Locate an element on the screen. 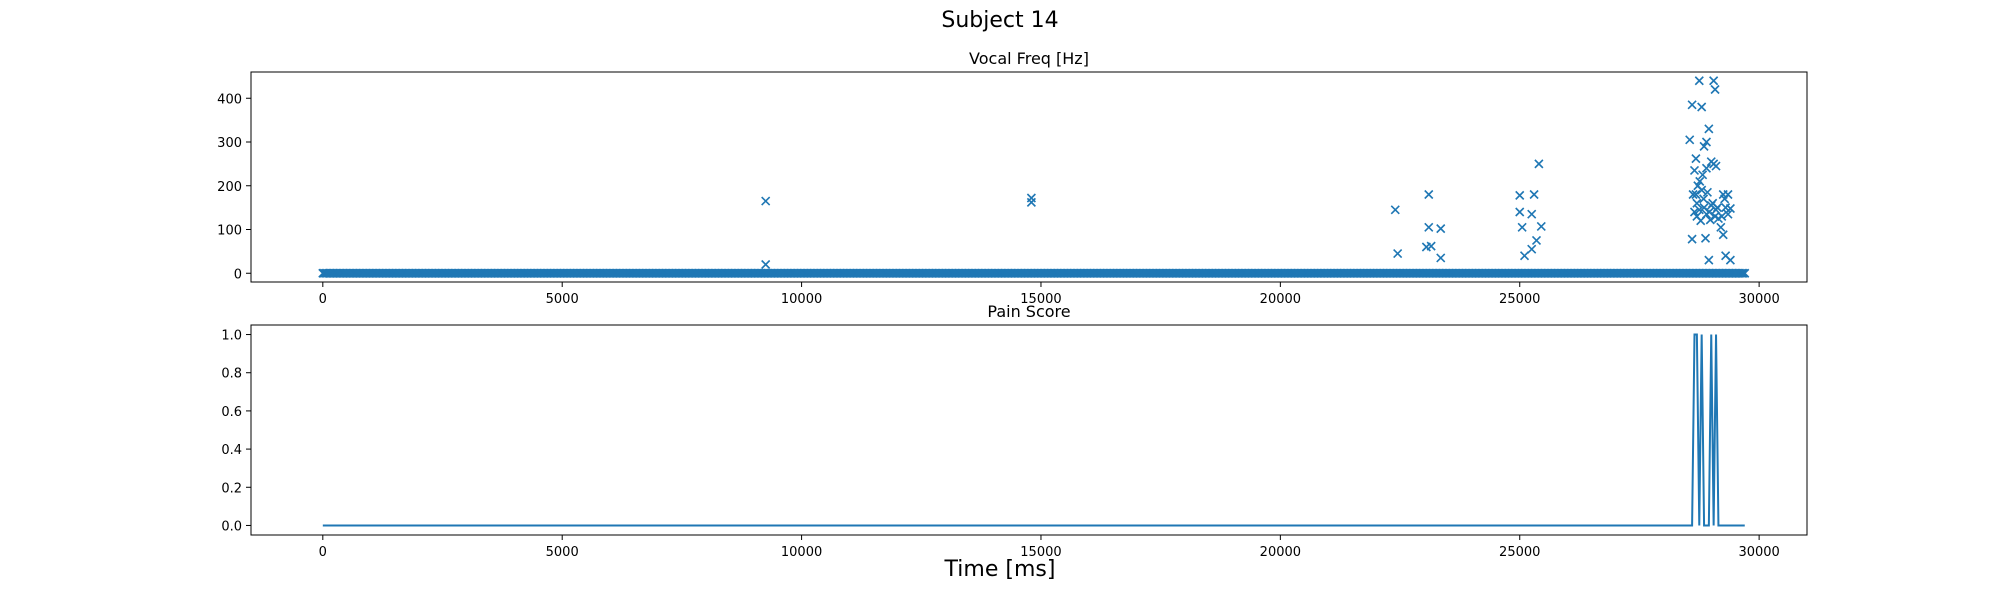 The height and width of the screenshot is (600, 2000). pain-score-y-tick-label: 0.8 is located at coordinates (231, 374).